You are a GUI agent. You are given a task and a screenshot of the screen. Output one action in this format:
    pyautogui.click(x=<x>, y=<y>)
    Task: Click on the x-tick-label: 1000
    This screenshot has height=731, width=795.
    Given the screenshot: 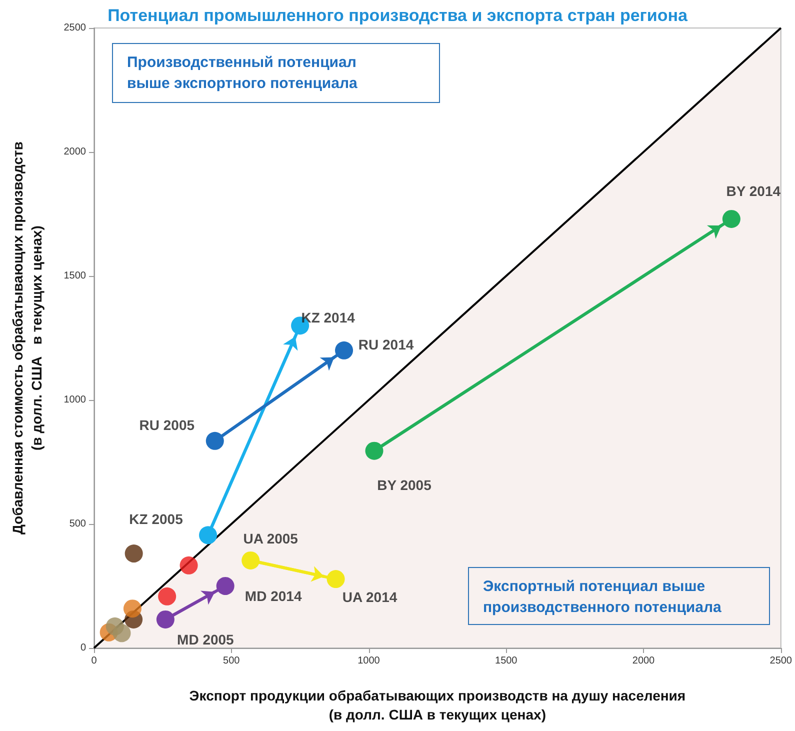 What is the action you would take?
    pyautogui.click(x=369, y=661)
    